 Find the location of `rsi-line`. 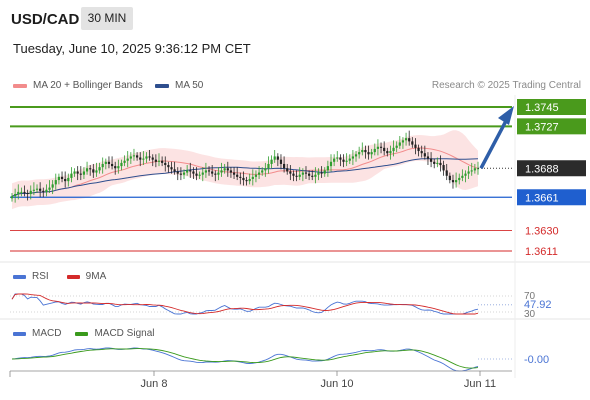

rsi-line is located at coordinates (245, 304).